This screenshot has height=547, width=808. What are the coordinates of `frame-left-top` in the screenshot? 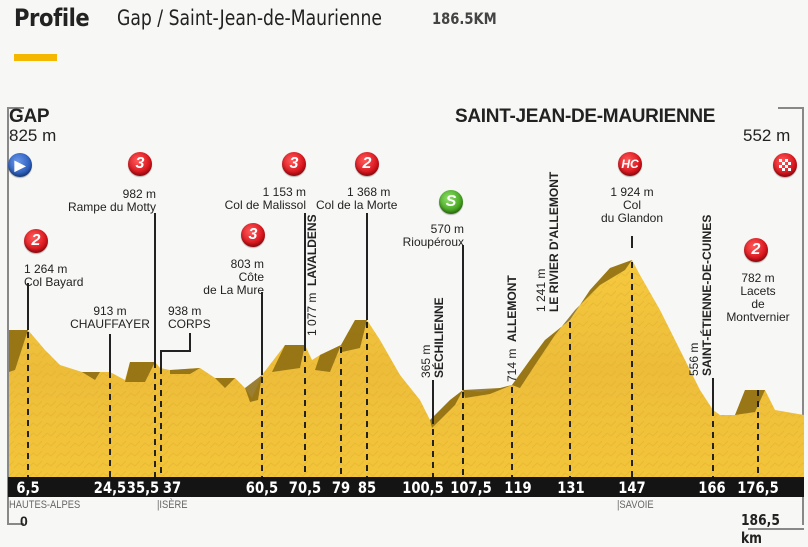 It's located at (15, 108).